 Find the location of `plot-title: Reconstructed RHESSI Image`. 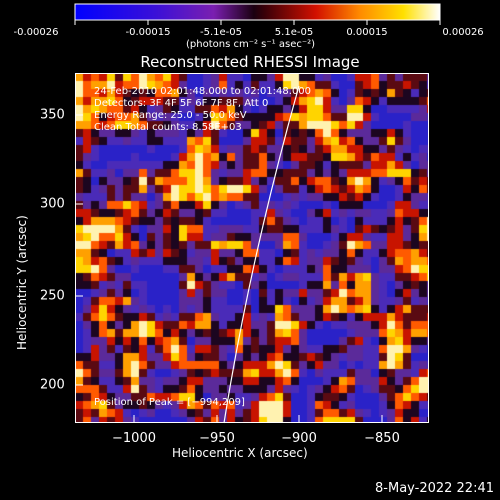

plot-title: Reconstructed RHESSI Image is located at coordinates (250, 62).